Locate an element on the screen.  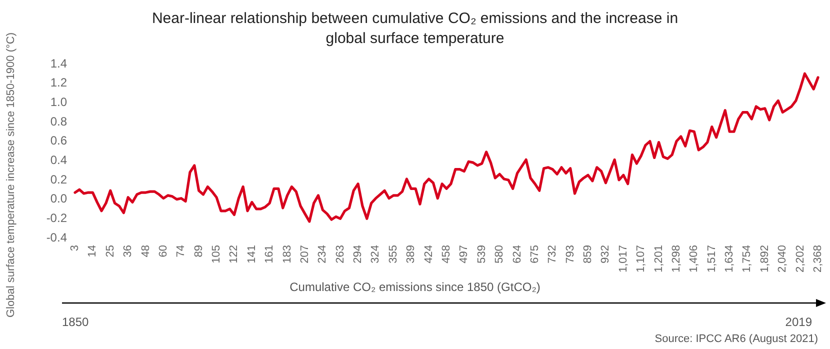
x-tick-label: 25 is located at coordinates (110, 251).